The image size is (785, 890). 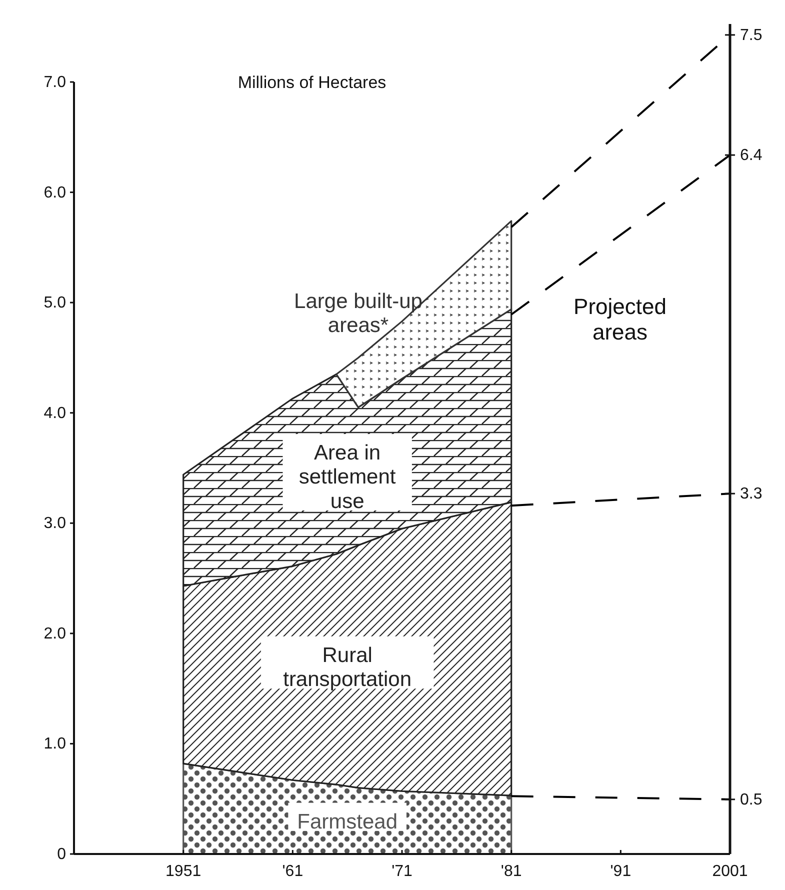 What do you see at coordinates (730, 871) in the screenshot?
I see `x-tick-label: 2001` at bounding box center [730, 871].